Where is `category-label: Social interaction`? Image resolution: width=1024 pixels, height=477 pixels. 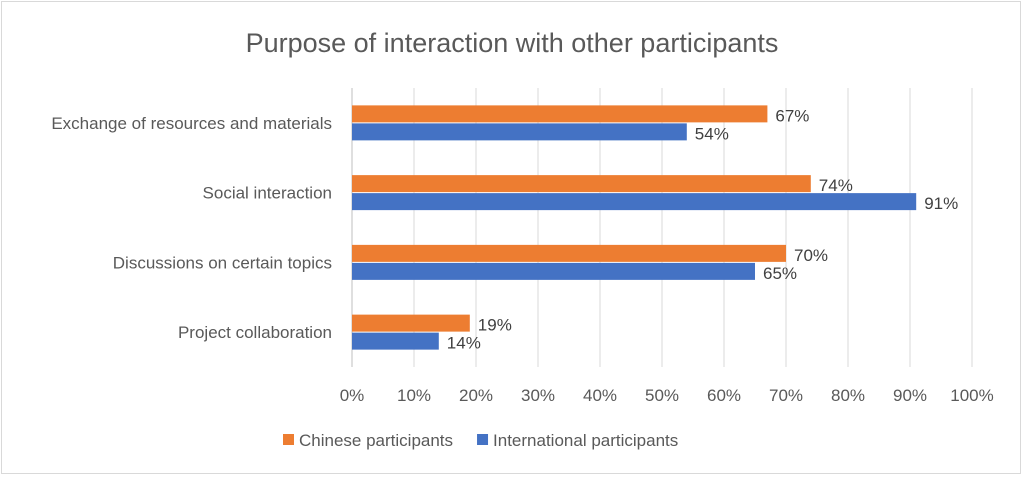
category-label: Social interaction is located at coordinates (267, 193).